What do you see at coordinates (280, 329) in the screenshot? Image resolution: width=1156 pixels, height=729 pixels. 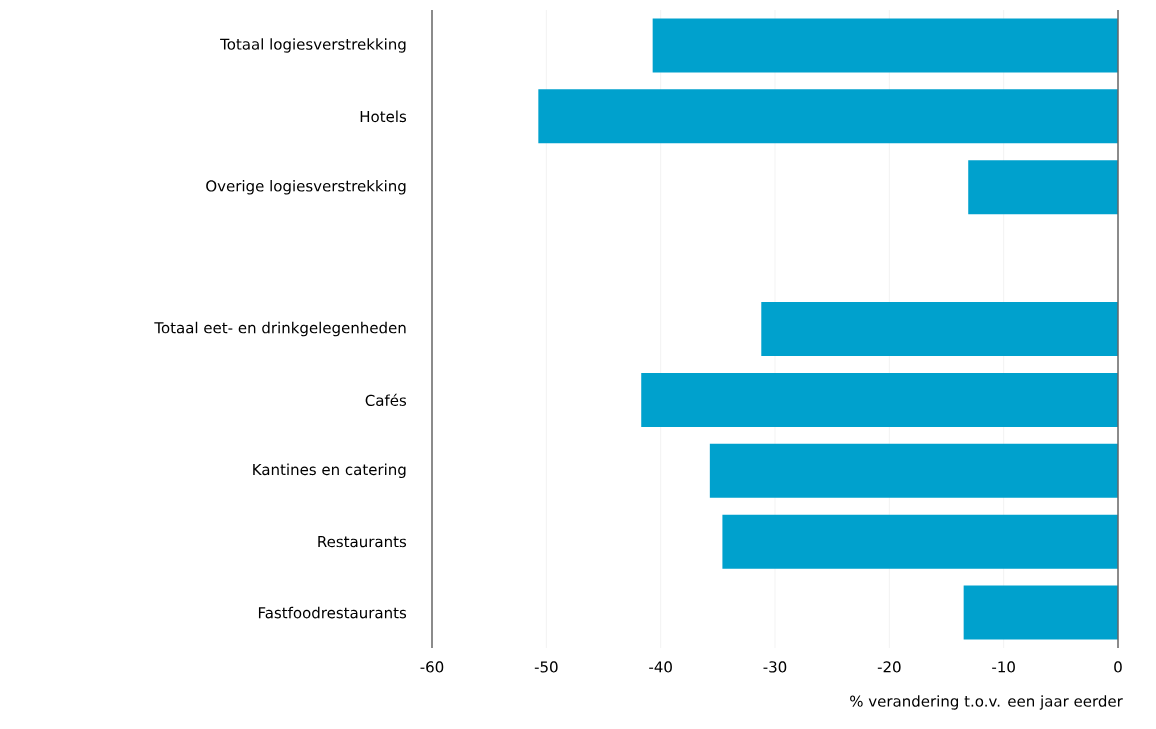 I see `y-tick-label: Totaal eet- en drinkgelegenheden` at bounding box center [280, 329].